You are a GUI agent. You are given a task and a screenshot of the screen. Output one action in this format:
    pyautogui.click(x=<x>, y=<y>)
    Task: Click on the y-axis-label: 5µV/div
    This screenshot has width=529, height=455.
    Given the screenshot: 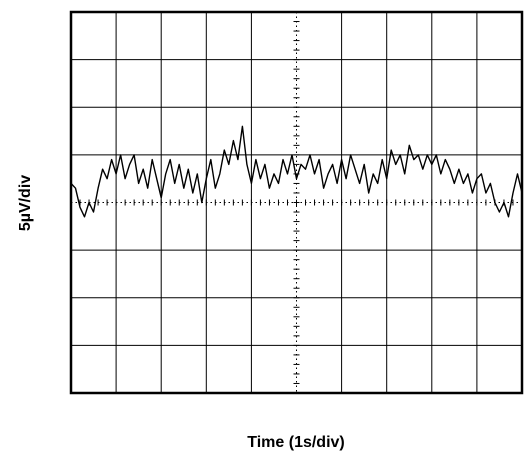 What is the action you would take?
    pyautogui.click(x=25, y=203)
    